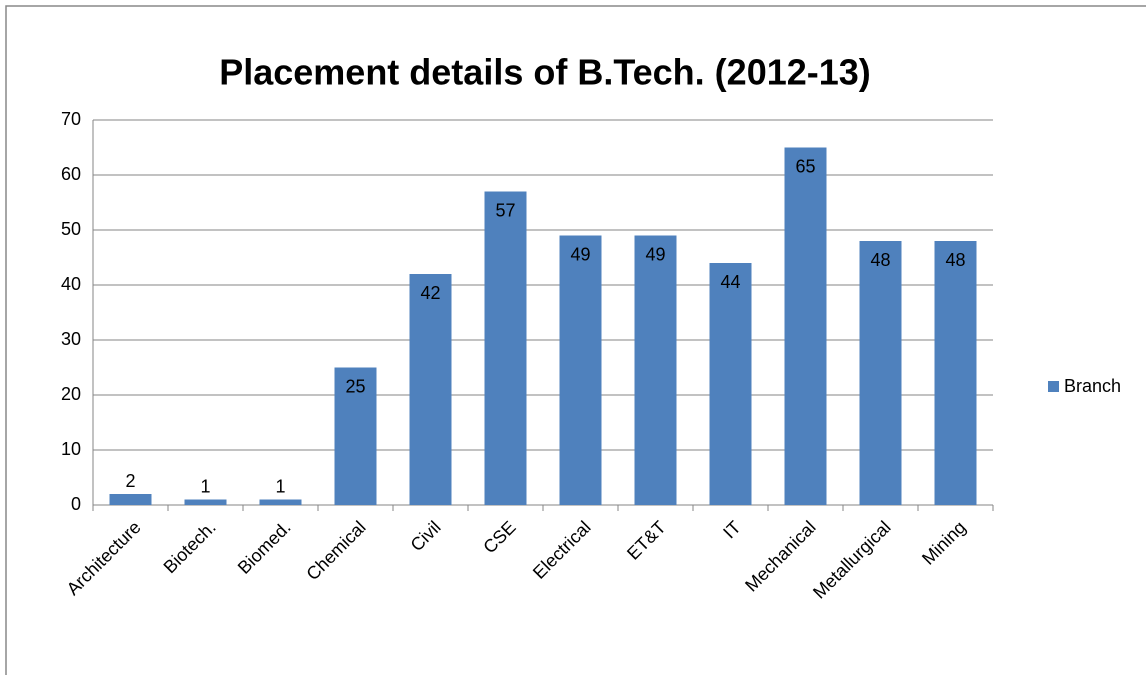  What do you see at coordinates (1092, 386) in the screenshot?
I see `legend-label: Branch` at bounding box center [1092, 386].